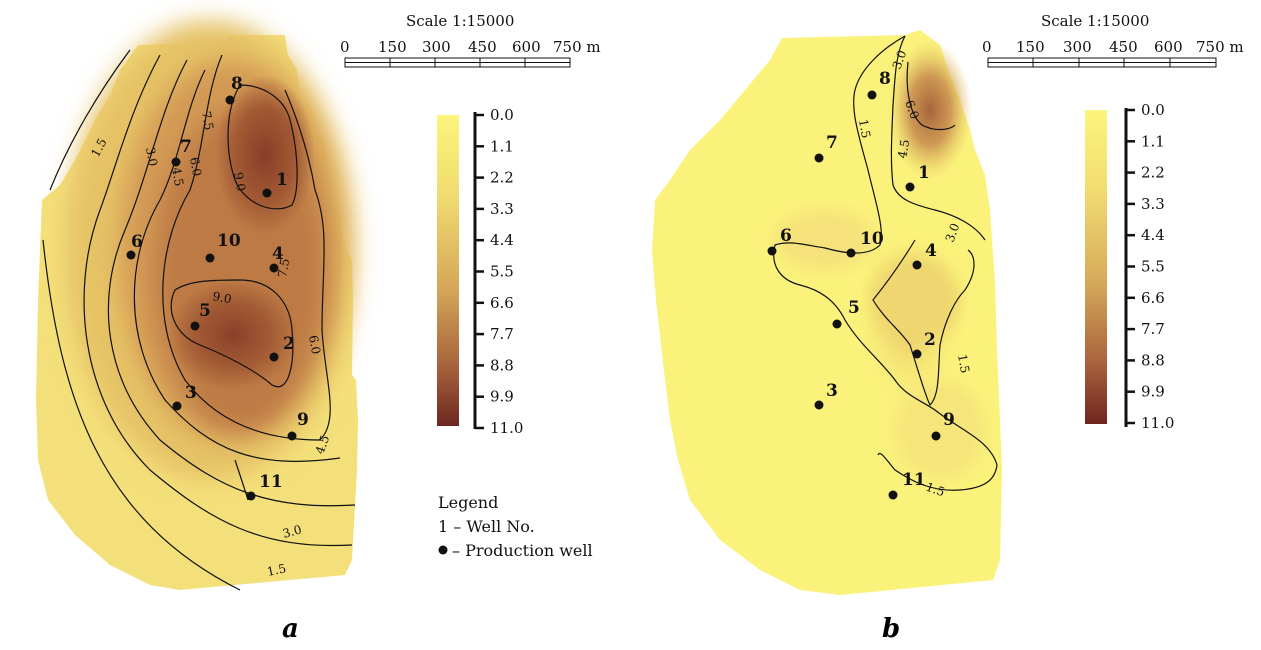  I want to click on legend-title: Legend, so click(468, 502).